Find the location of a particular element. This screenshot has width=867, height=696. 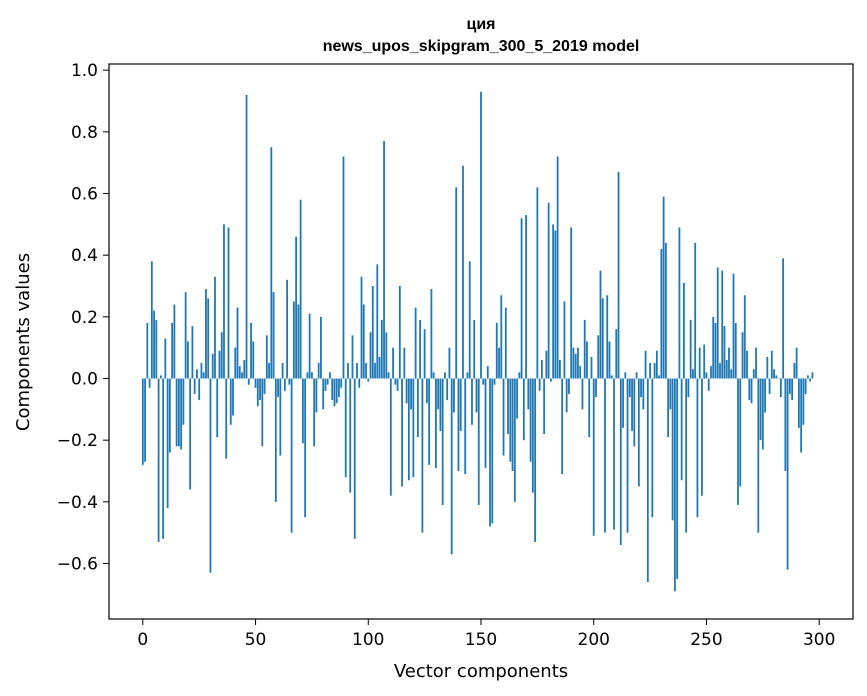

x-tick-label: 0 is located at coordinates (142, 640).